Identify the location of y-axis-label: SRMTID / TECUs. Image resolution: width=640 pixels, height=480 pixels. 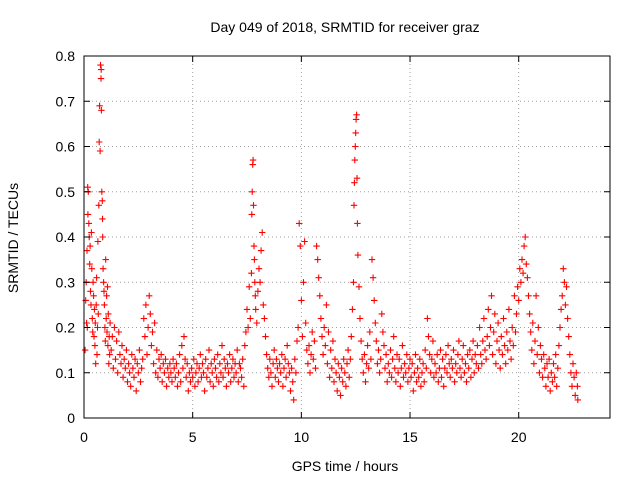
(13, 238).